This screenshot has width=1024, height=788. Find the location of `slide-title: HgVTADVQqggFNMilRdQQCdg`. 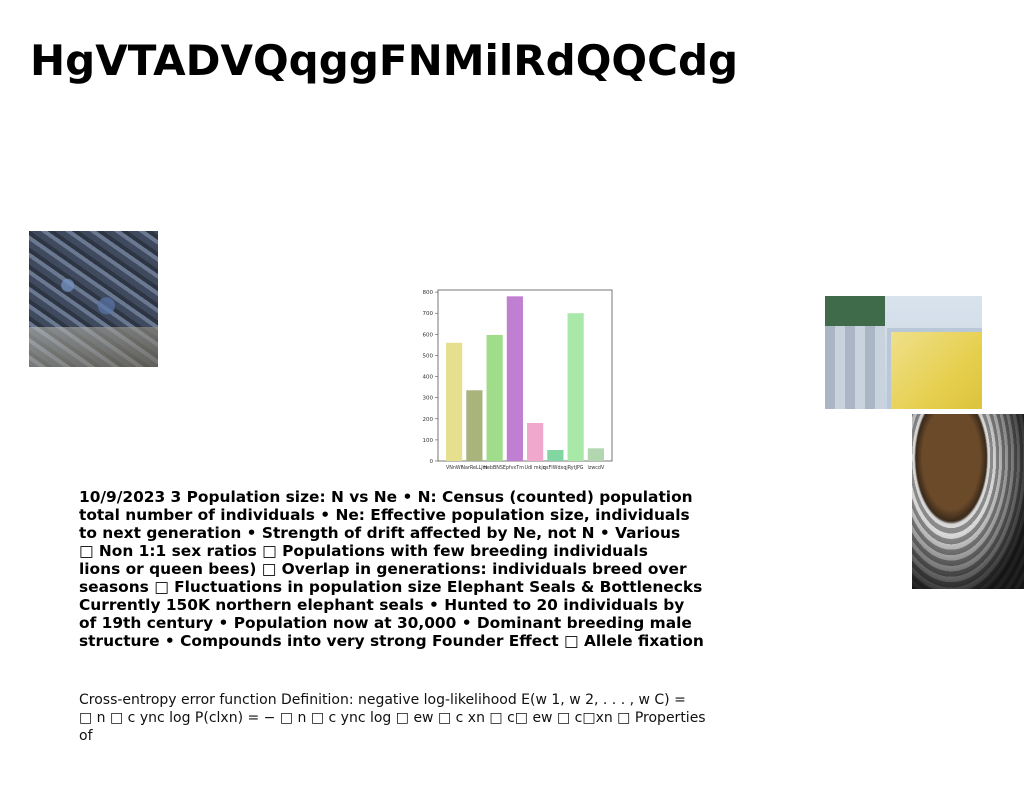

slide-title: HgVTADVQqggFNMilRdQQCdg is located at coordinates (384, 61).